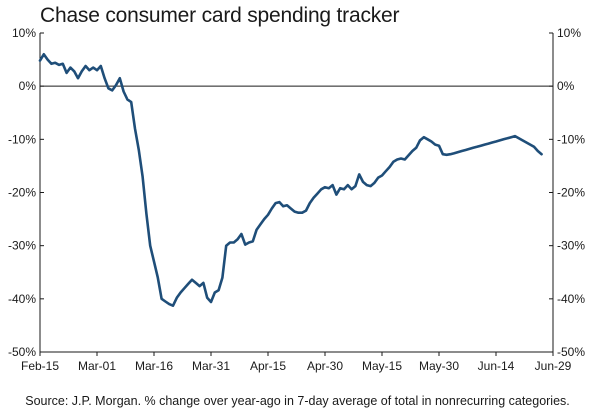 Image resolution: width=595 pixels, height=415 pixels. Describe the element at coordinates (211, 366) in the screenshot. I see `x-tick-label: Mar-31` at that location.